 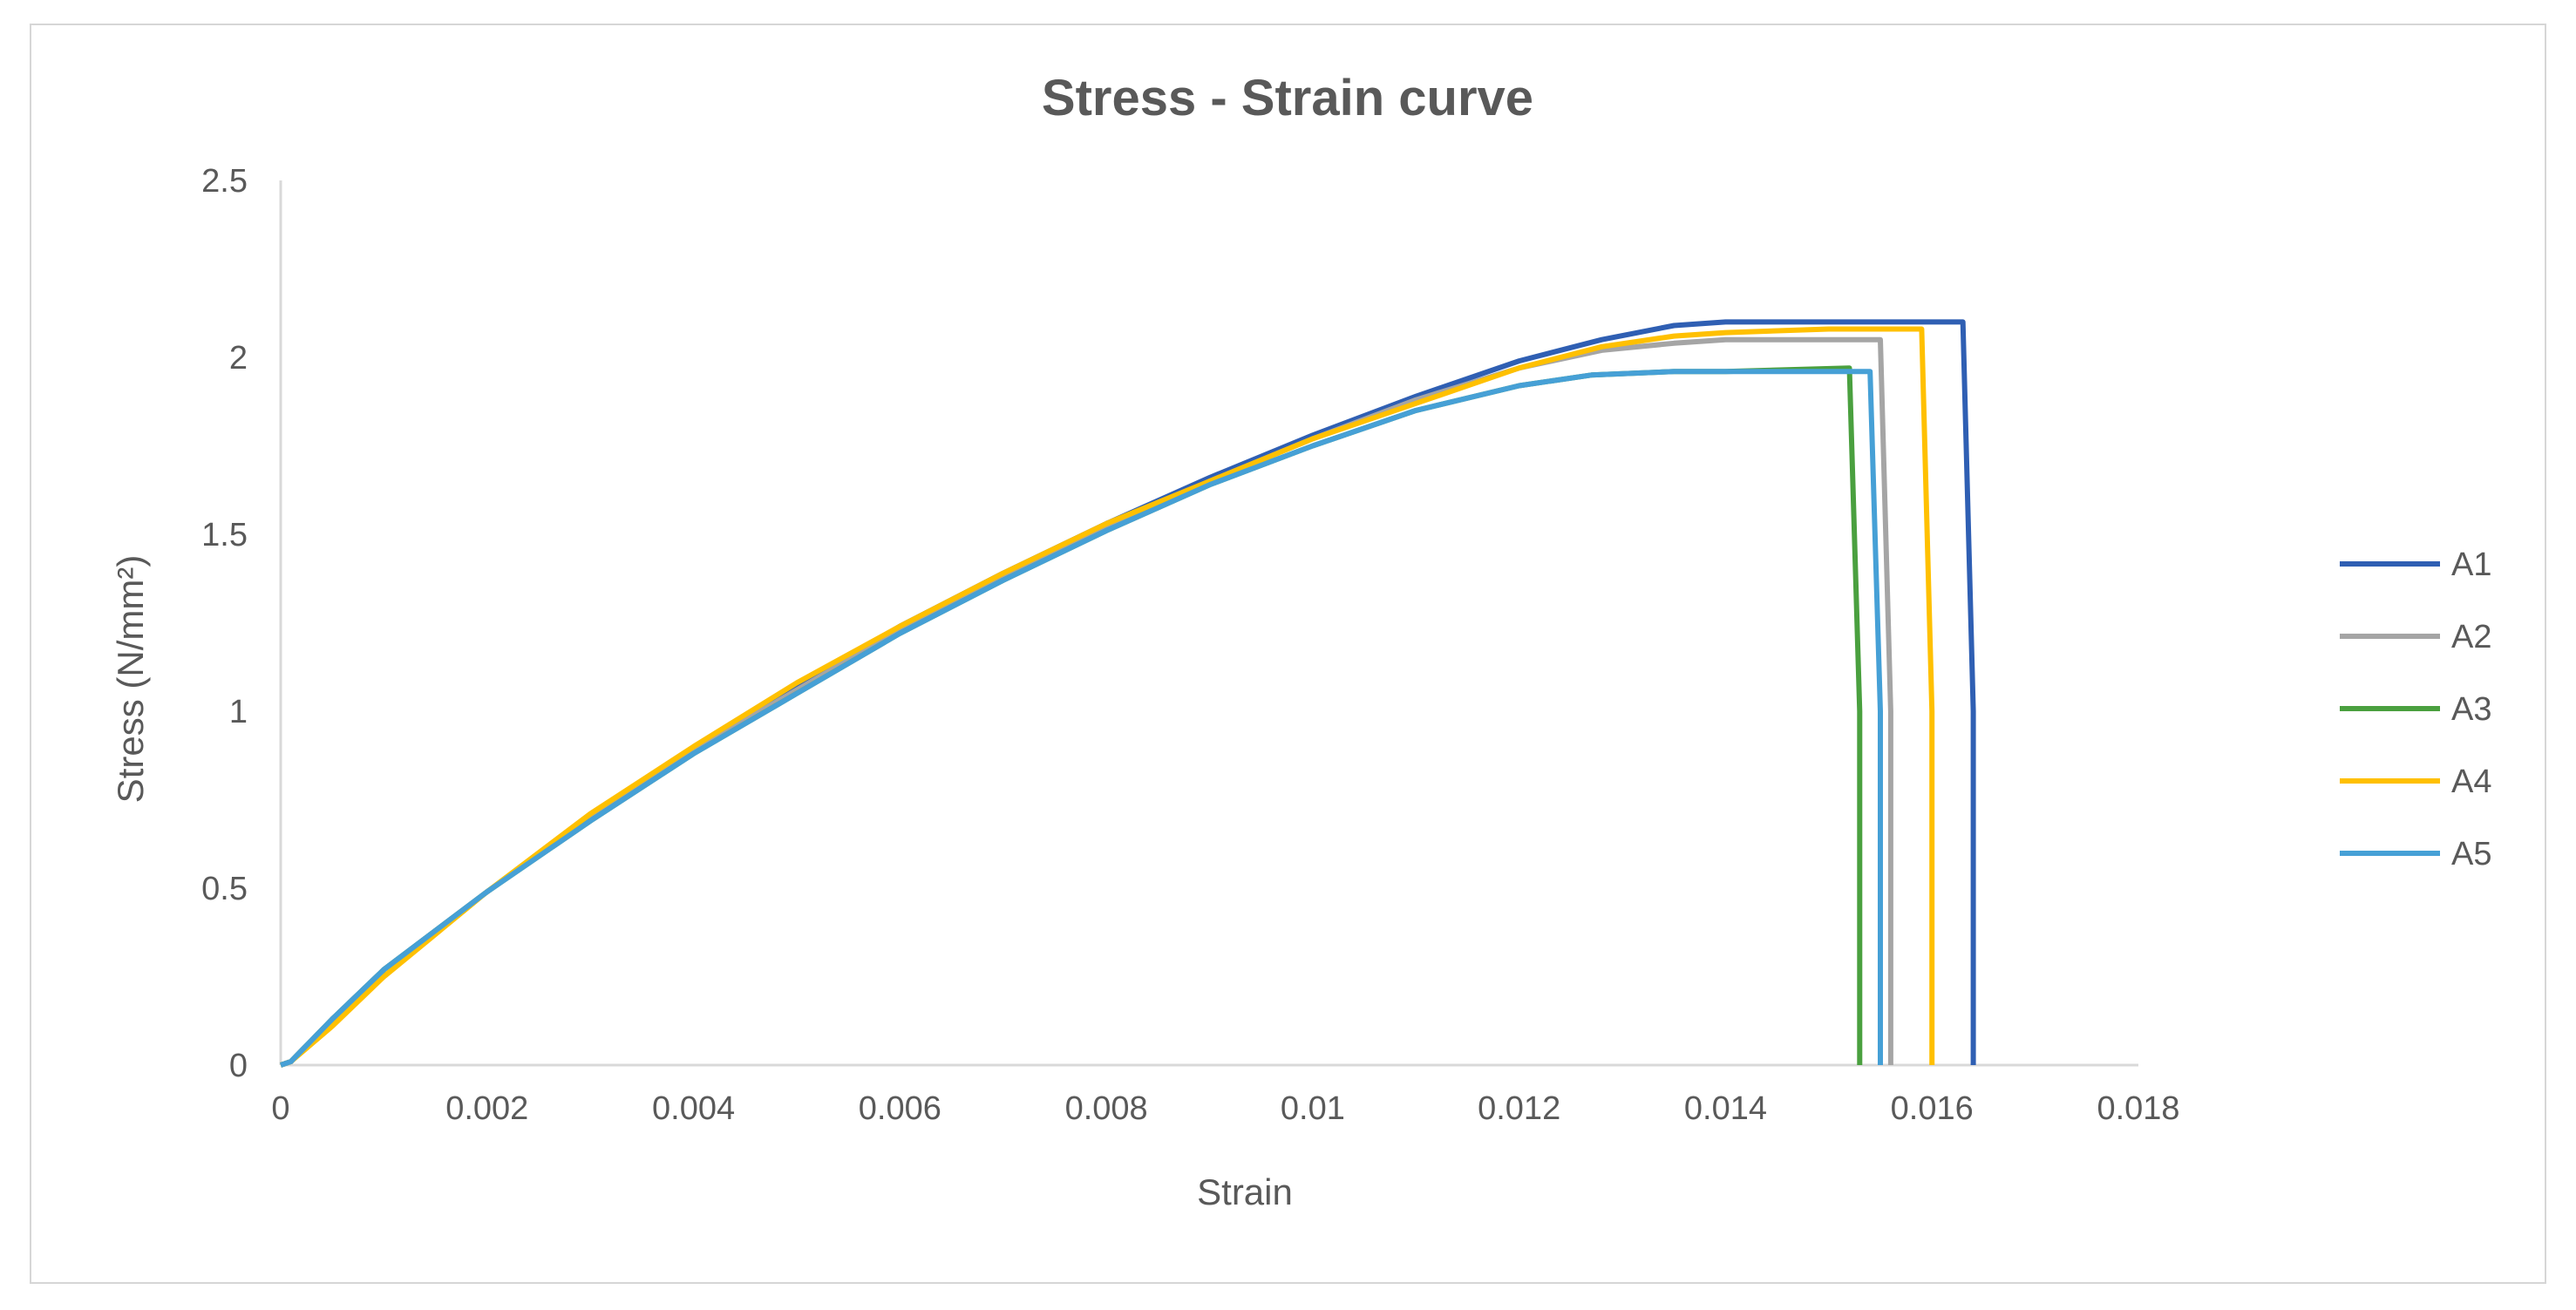 I want to click on y-tick-label: 2.5, so click(x=225, y=181).